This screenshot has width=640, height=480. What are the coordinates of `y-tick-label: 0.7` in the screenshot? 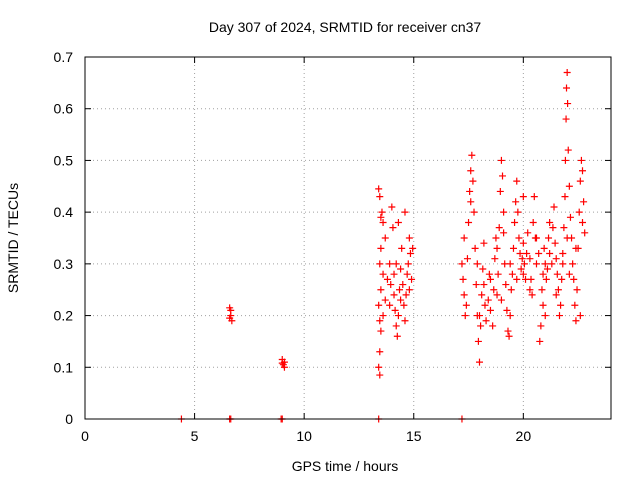 It's located at (64, 57).